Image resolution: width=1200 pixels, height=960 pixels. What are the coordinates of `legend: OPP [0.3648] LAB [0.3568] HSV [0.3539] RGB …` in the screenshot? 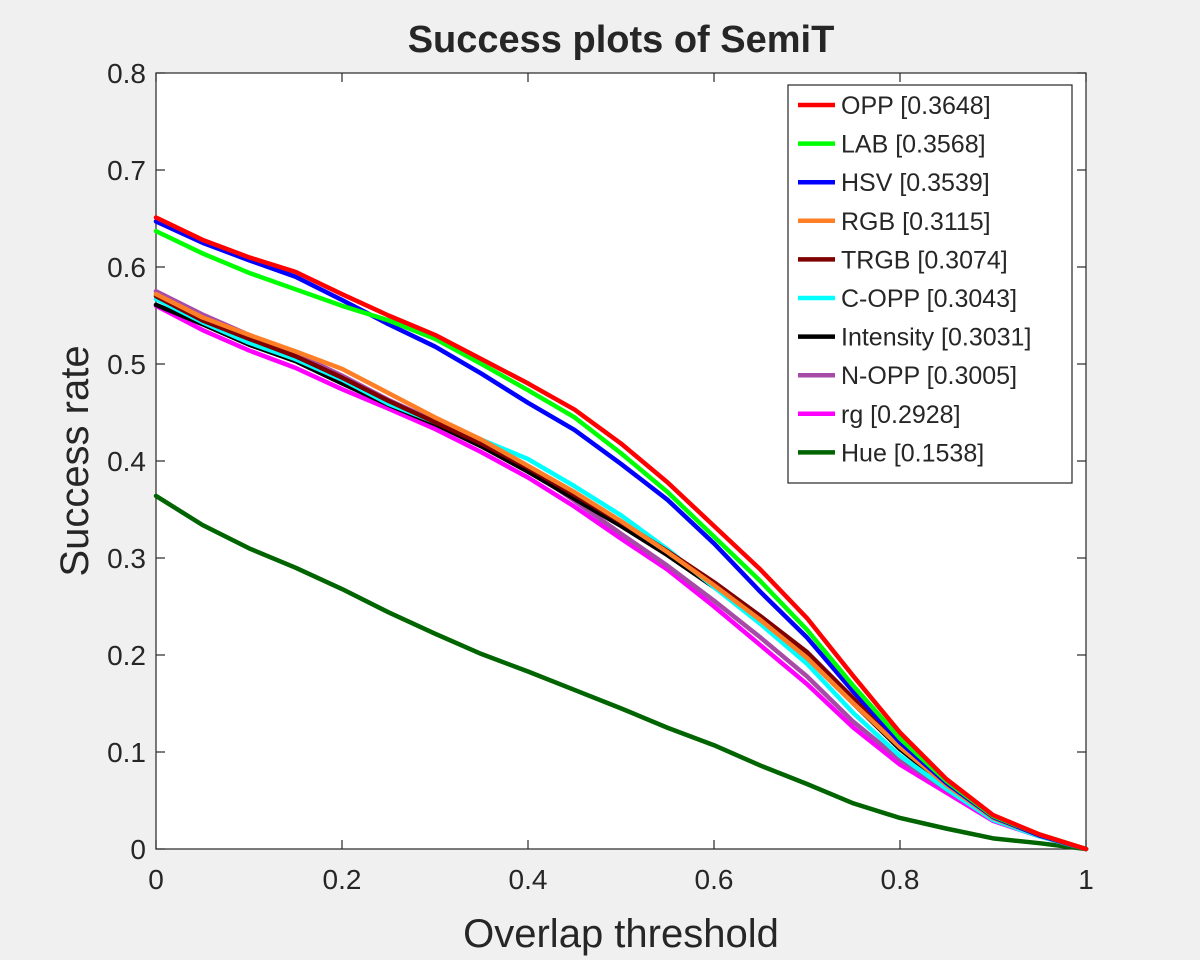 It's located at (930, 284).